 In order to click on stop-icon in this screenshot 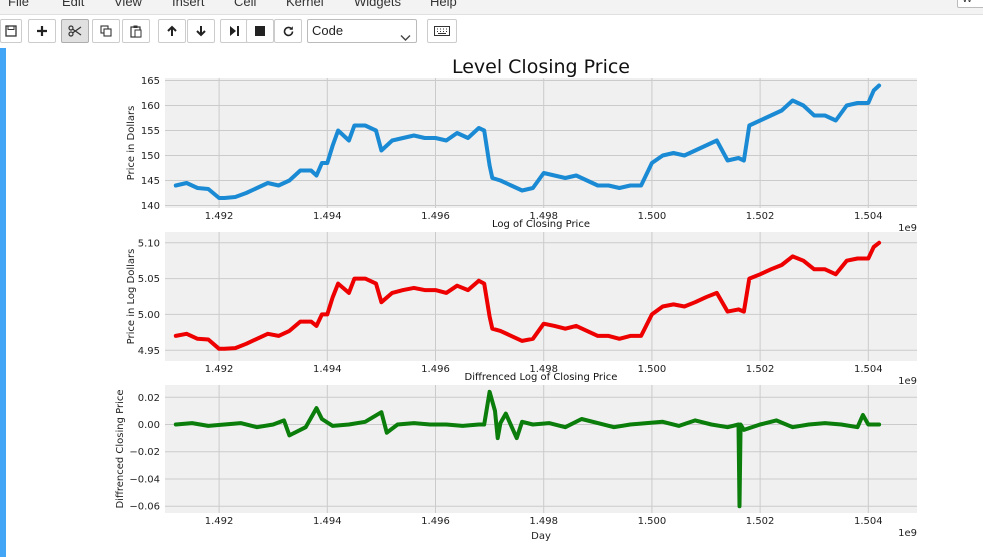, I will do `click(260, 31)`.